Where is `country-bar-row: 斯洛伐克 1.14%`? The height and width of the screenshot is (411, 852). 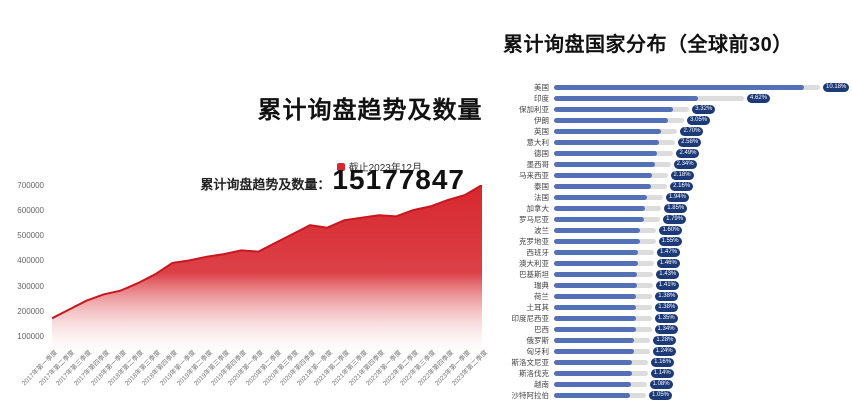 country-bar-row: 斯洛伐克 1.14% is located at coordinates (674, 373).